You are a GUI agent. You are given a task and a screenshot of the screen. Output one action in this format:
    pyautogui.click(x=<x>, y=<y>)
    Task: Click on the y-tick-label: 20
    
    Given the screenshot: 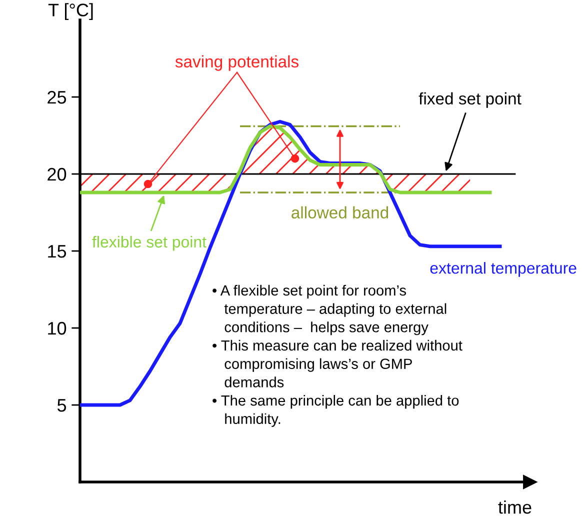 What is the action you would take?
    pyautogui.click(x=57, y=174)
    